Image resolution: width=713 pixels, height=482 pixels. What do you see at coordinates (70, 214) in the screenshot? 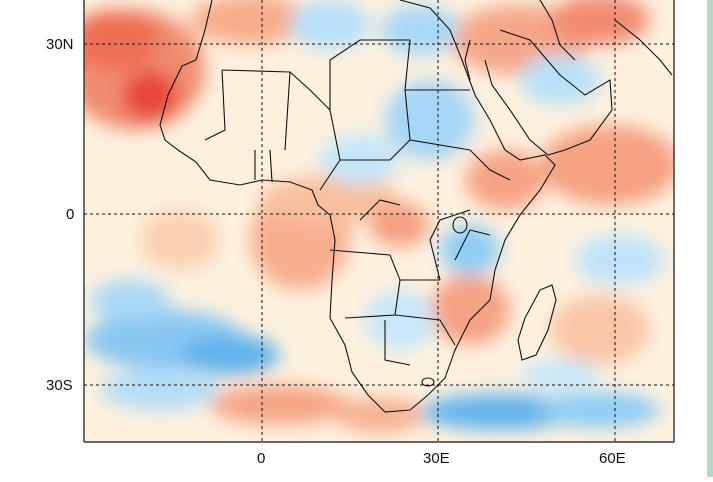
I see `lat-label-equator: 0` at bounding box center [70, 214].